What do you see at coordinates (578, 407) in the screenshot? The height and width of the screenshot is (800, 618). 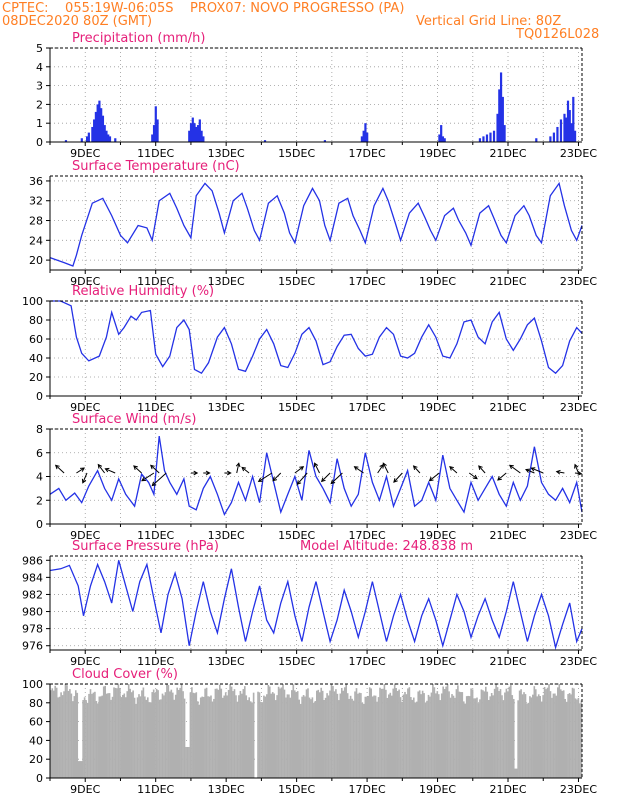 I see `x-tick-label: 23DEC` at bounding box center [578, 407].